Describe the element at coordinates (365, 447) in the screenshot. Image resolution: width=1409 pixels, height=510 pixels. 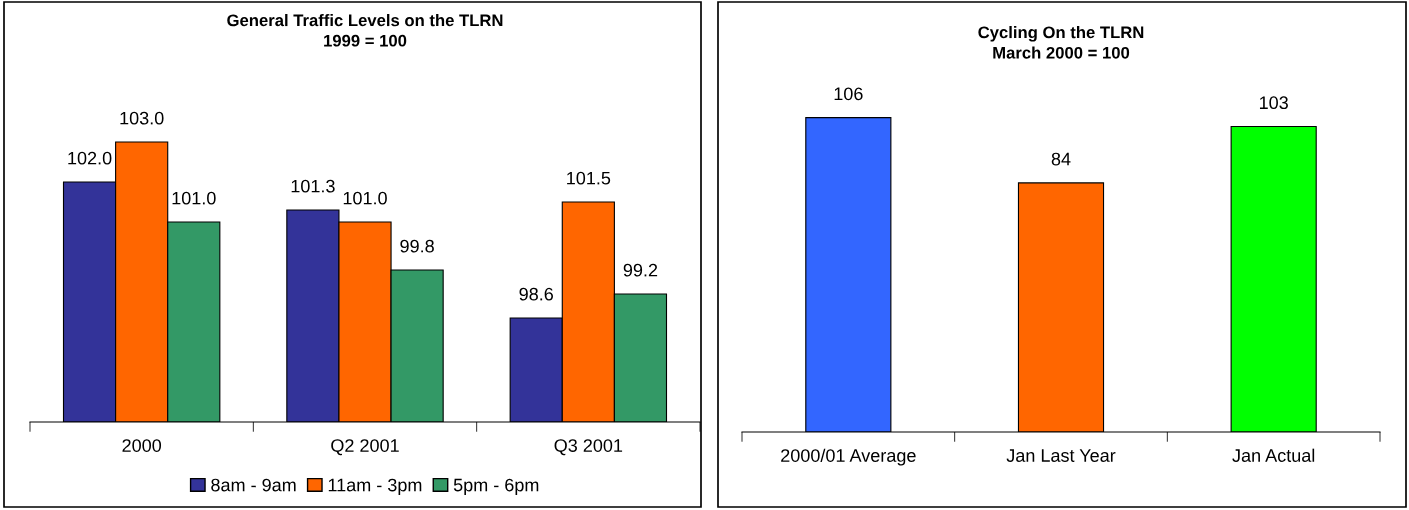
I see `x-tick-label: Q2 2001` at that location.